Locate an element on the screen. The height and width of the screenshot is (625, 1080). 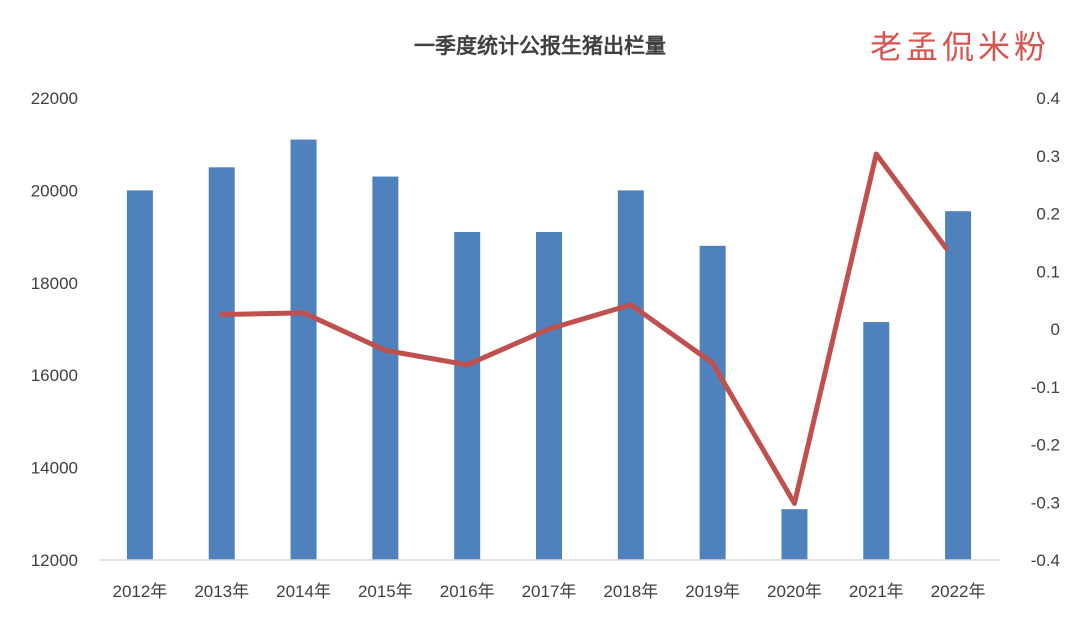
chart-title: 一季度统计公报生猪出栏量 is located at coordinates (540, 46).